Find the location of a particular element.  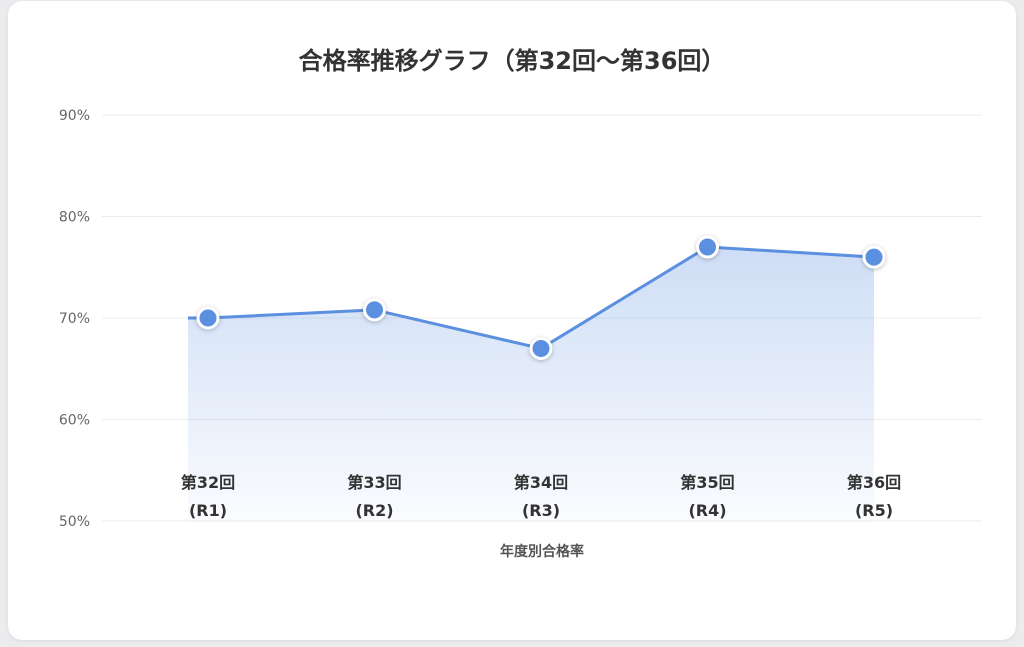

x-tick-sublabel: (R5) is located at coordinates (874, 510).